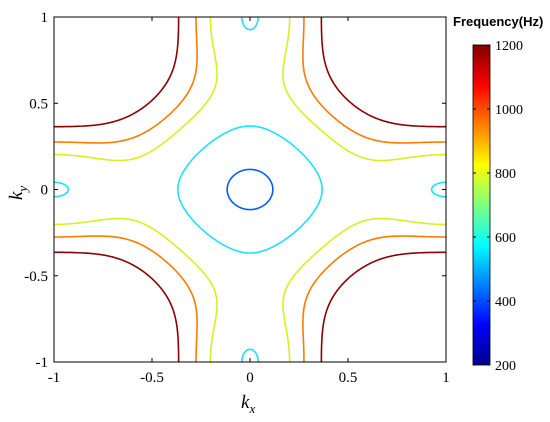  I want to click on y-tick-label: -1, so click(42, 363).